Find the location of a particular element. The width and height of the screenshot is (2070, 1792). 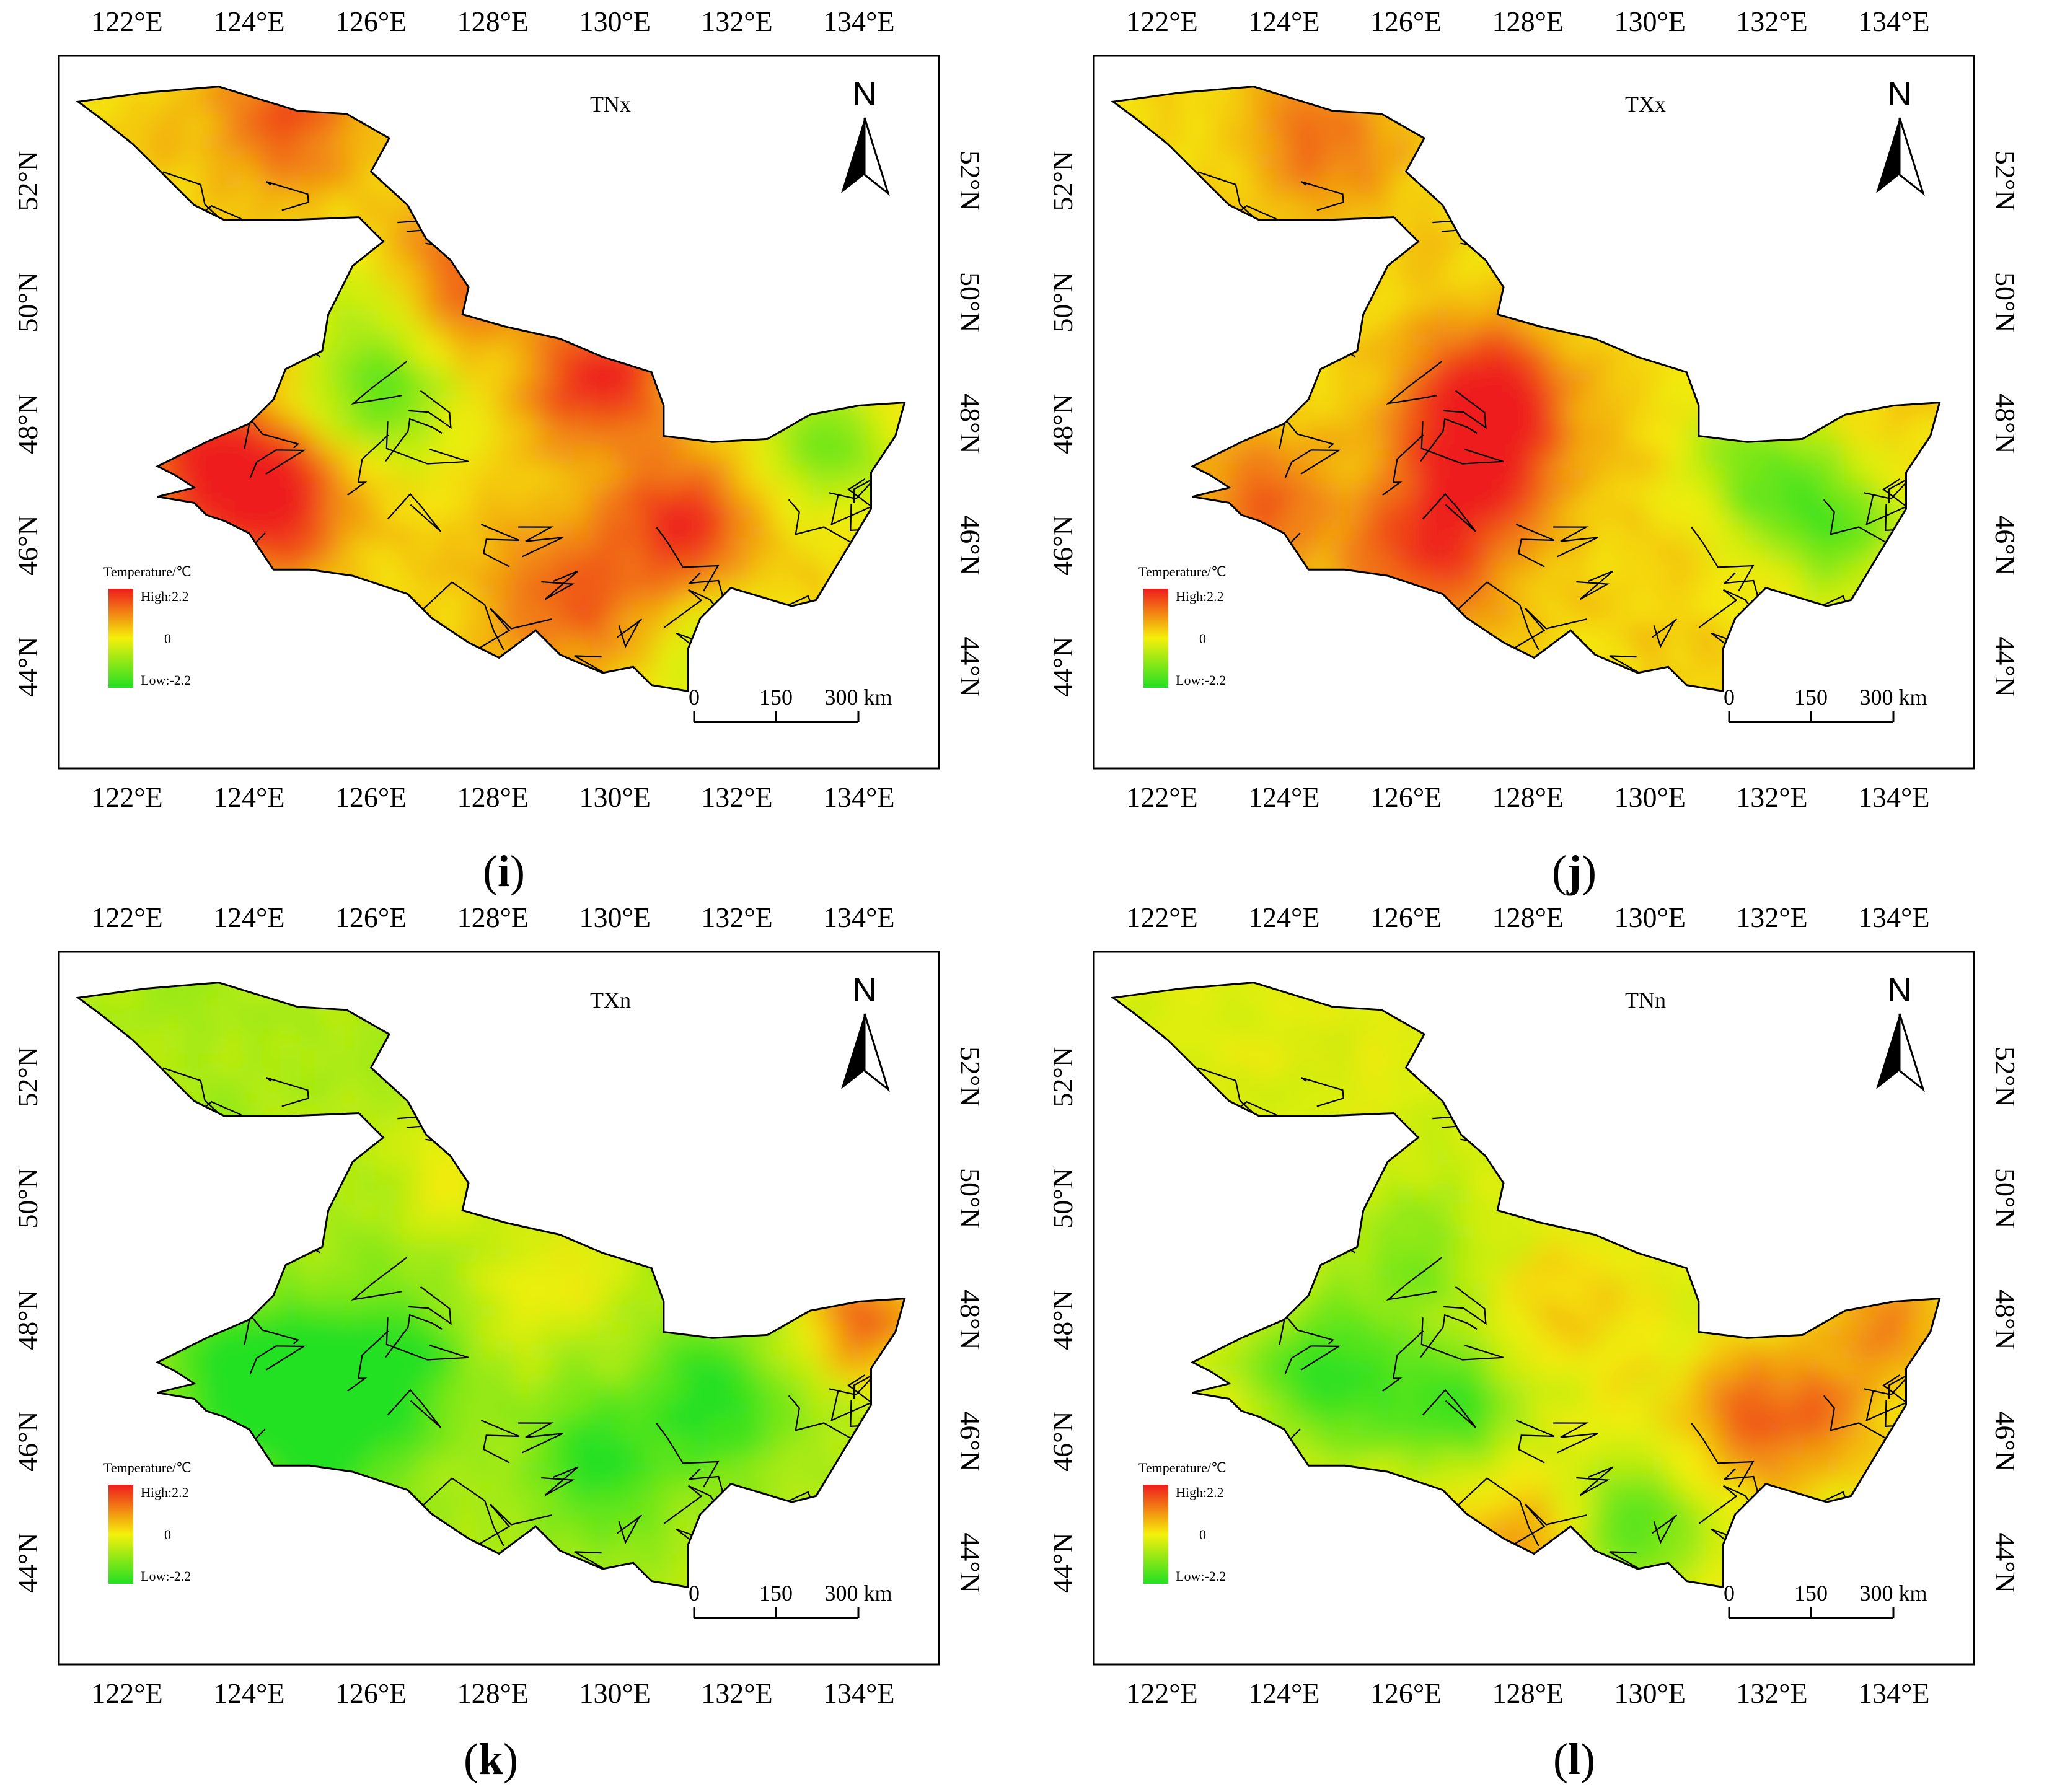

caption-i: (i) is located at coordinates (504, 871).